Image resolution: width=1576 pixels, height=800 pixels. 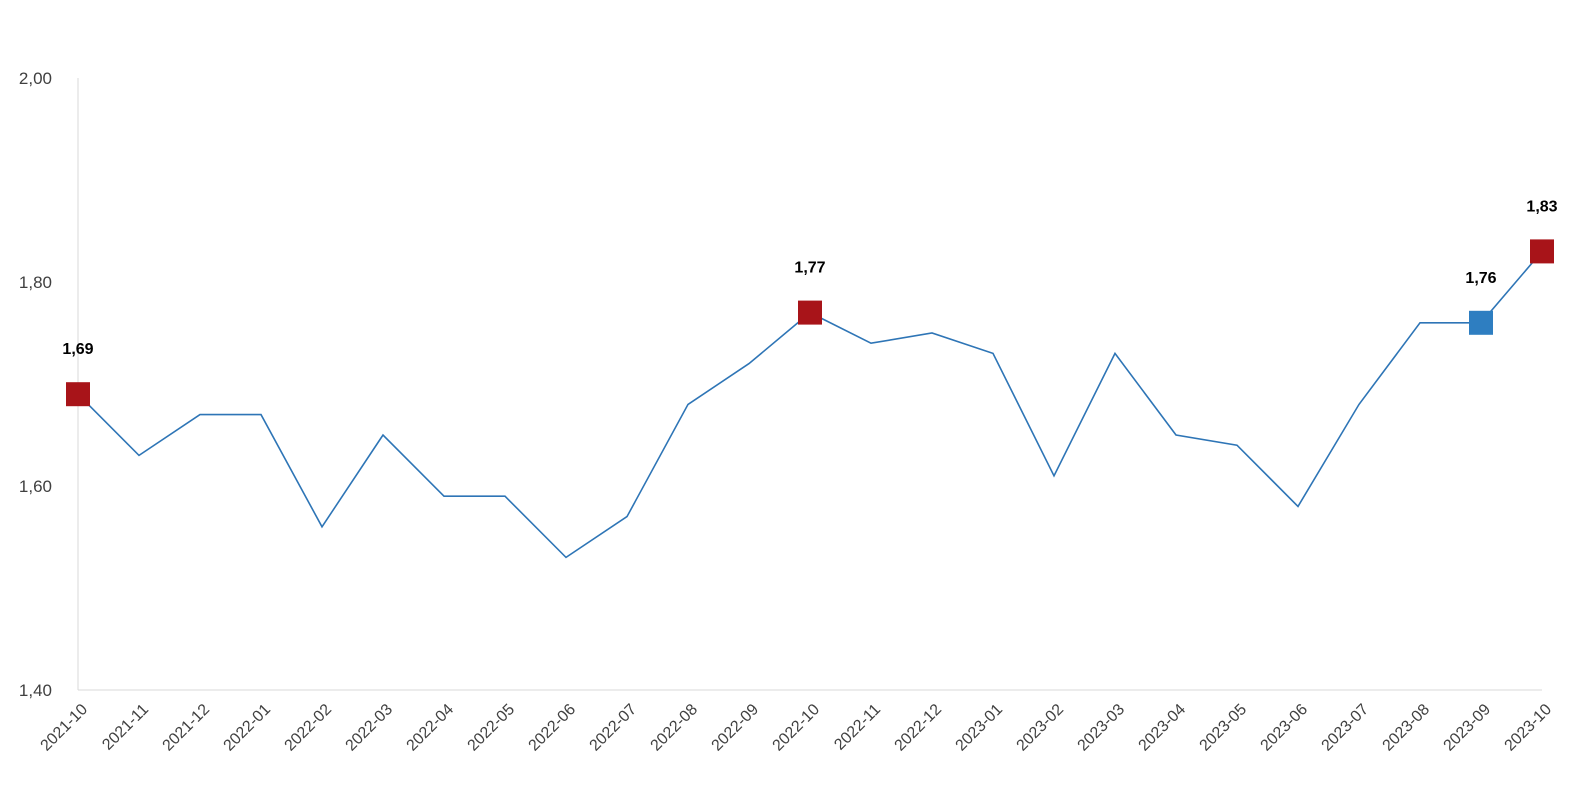 What do you see at coordinates (1102, 728) in the screenshot?
I see `x-tick-label: 2023-03` at bounding box center [1102, 728].